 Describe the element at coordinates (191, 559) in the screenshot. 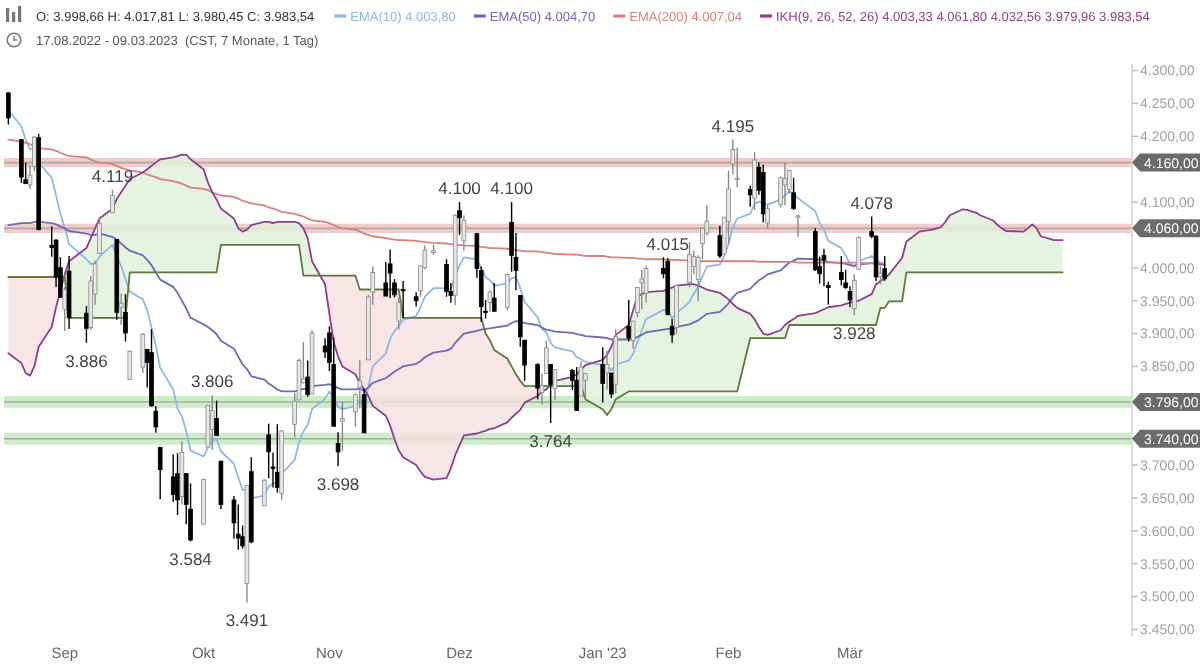

I see `annotation: 3.584` at that location.